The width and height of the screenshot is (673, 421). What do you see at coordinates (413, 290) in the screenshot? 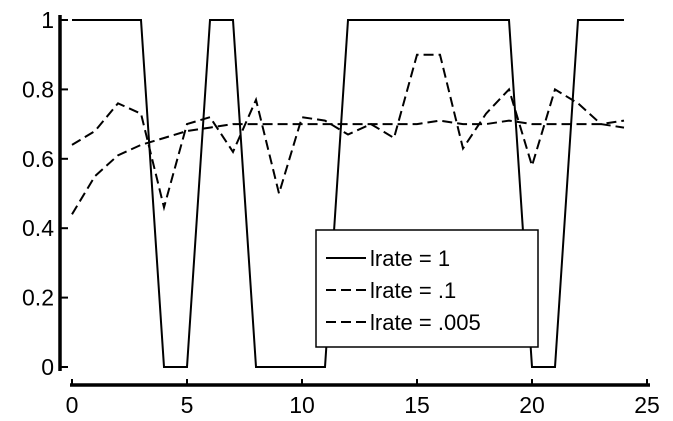
I see `legend-label: lrate = .1` at bounding box center [413, 290].